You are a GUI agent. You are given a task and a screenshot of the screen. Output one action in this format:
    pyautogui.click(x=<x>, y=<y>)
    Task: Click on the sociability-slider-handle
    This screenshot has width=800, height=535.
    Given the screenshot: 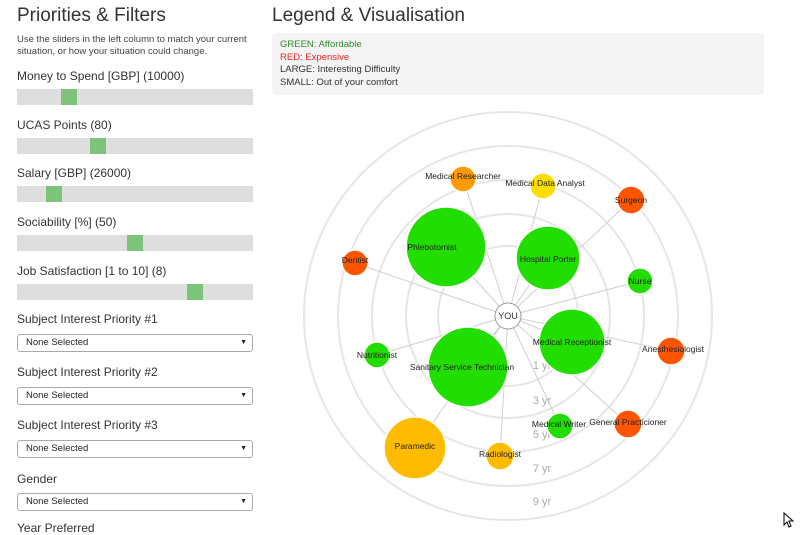 What is the action you would take?
    pyautogui.click(x=135, y=243)
    